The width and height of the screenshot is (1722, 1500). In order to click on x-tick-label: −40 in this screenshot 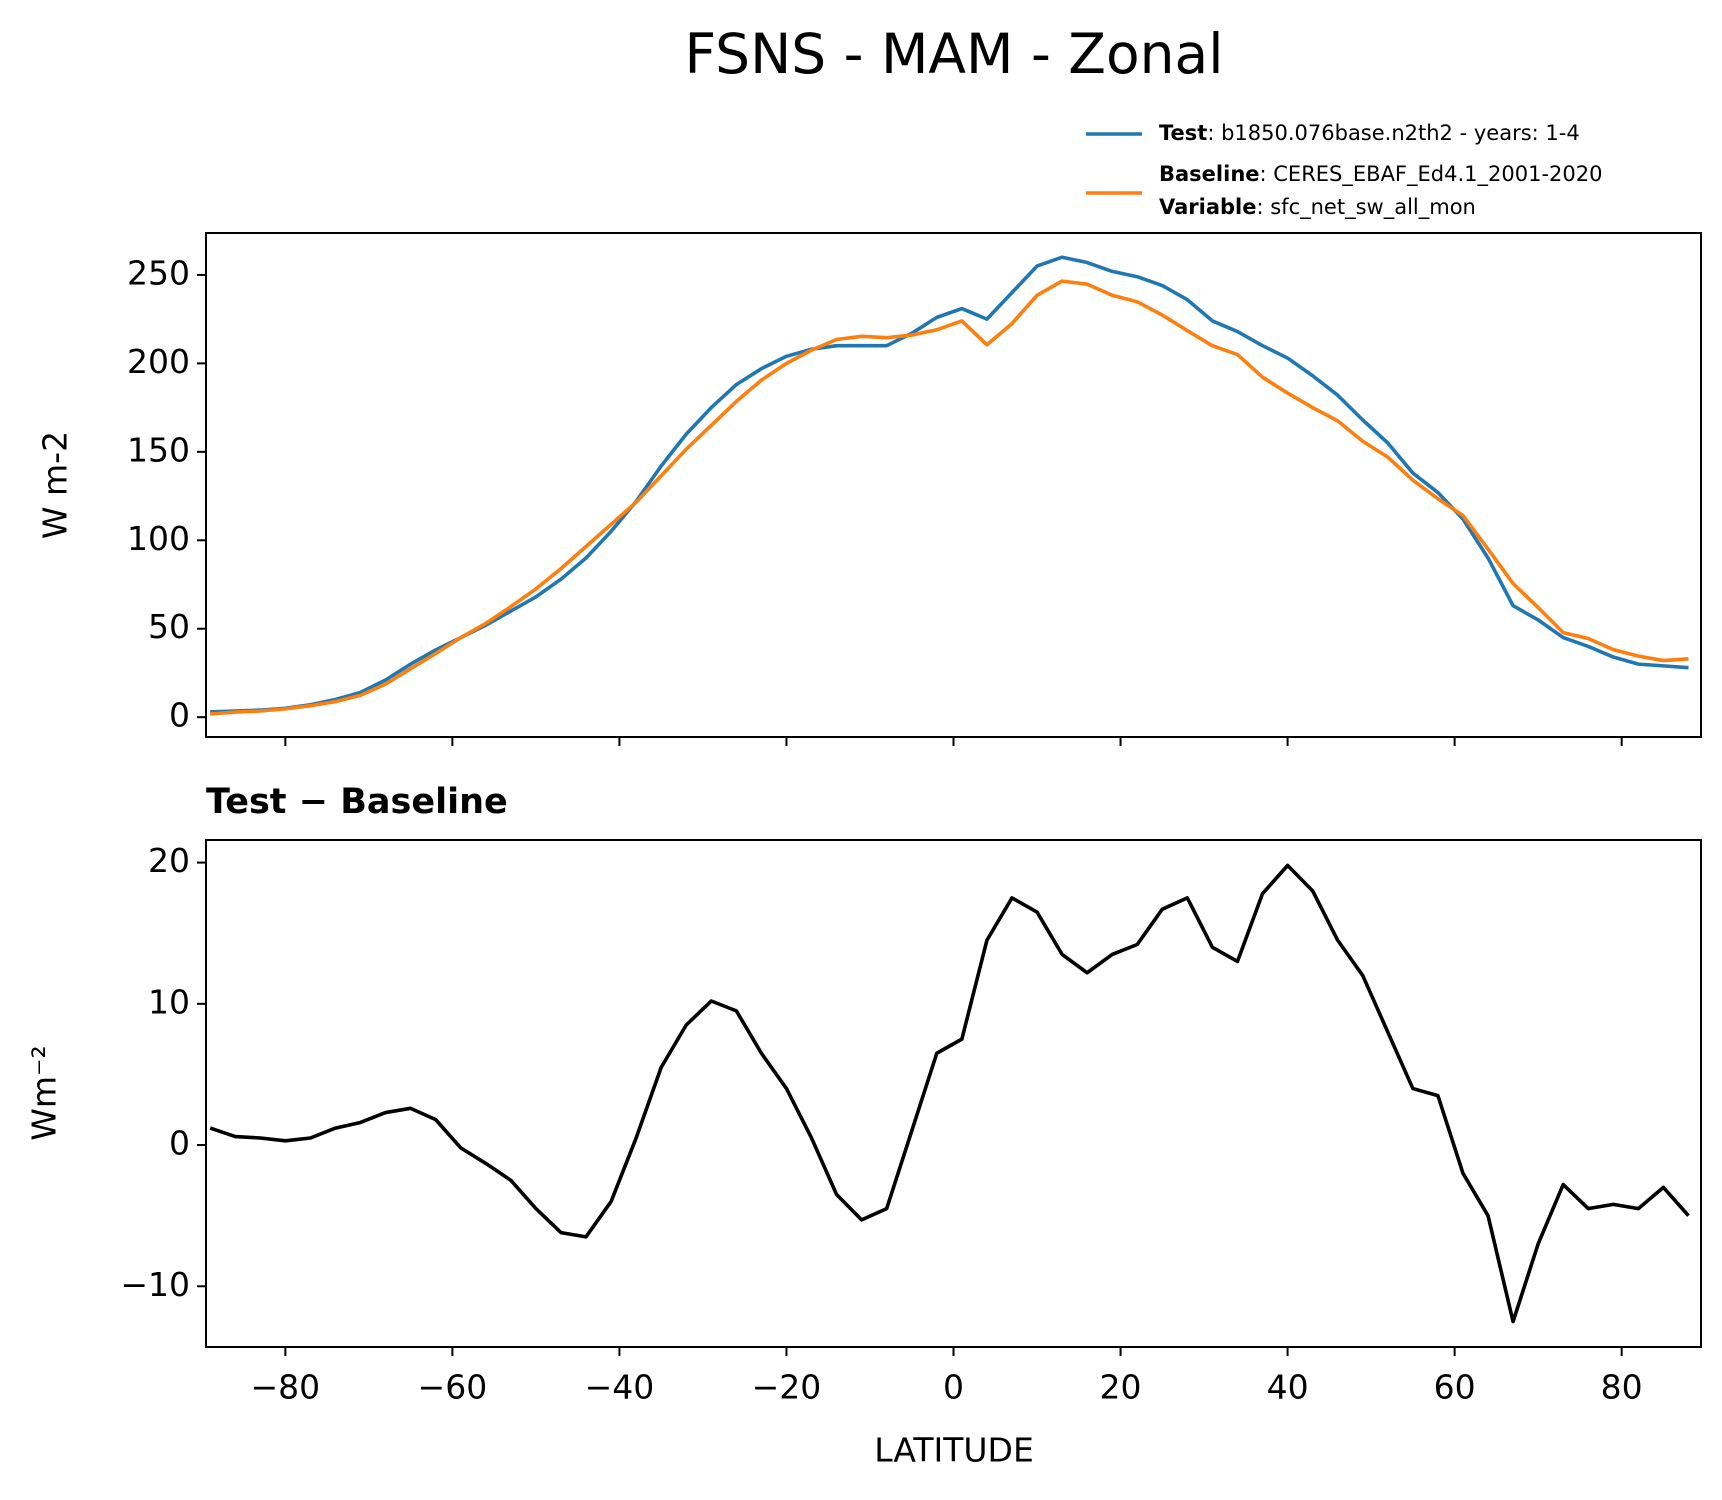, I will do `click(620, 1387)`.